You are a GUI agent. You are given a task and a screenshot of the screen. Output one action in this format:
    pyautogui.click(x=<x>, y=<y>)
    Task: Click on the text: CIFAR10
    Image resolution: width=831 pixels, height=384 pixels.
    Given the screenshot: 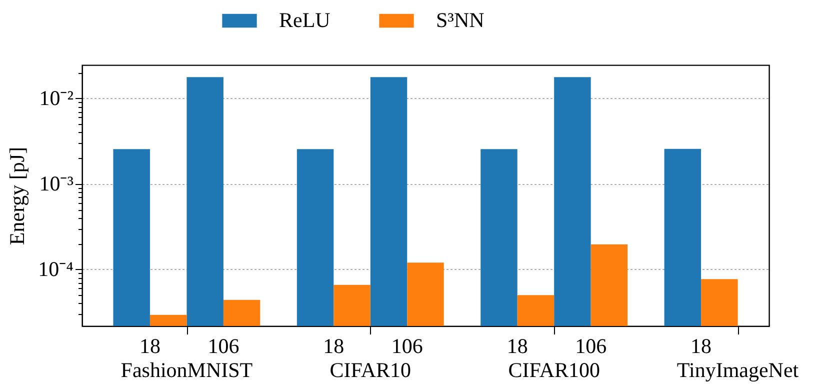 What is the action you would take?
    pyautogui.click(x=371, y=370)
    